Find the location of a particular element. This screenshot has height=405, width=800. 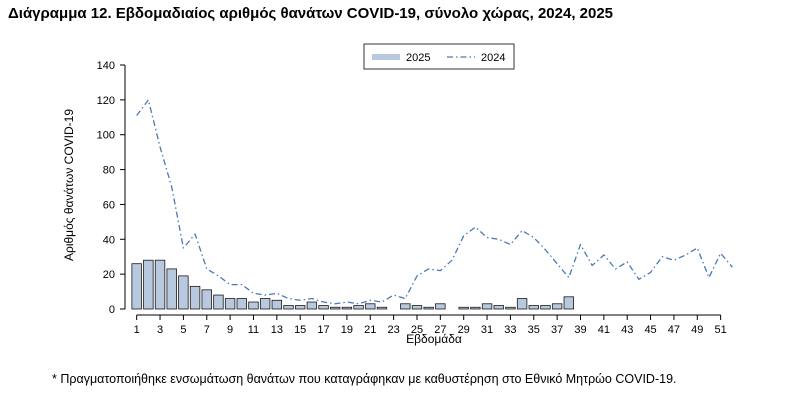

x-tick-label: 7 is located at coordinates (207, 330).